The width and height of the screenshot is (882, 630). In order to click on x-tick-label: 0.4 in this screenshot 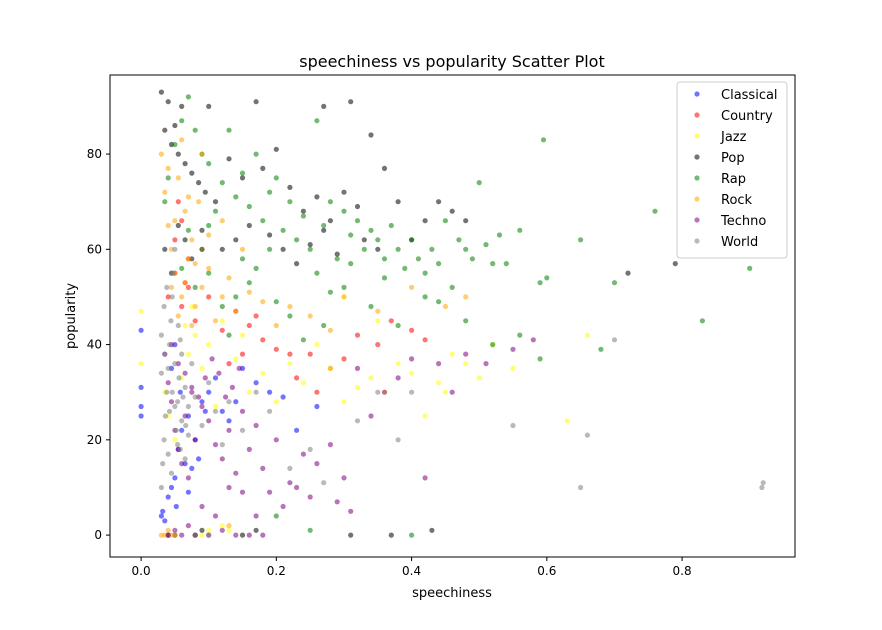, I will do `click(411, 571)`.